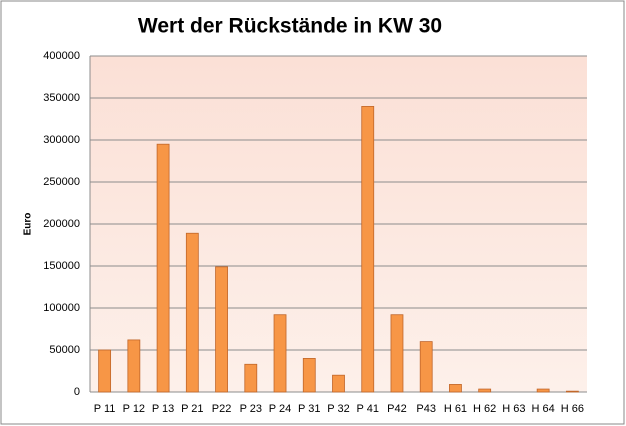  I want to click on x-tick-label: P43, so click(426, 409).